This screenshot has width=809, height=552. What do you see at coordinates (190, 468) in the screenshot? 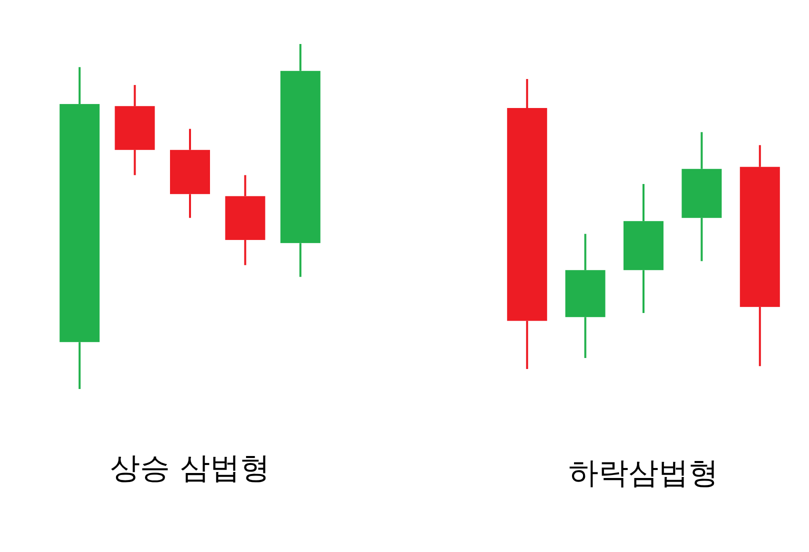
I see `x-axis-title: 상승 삼법형` at bounding box center [190, 468].